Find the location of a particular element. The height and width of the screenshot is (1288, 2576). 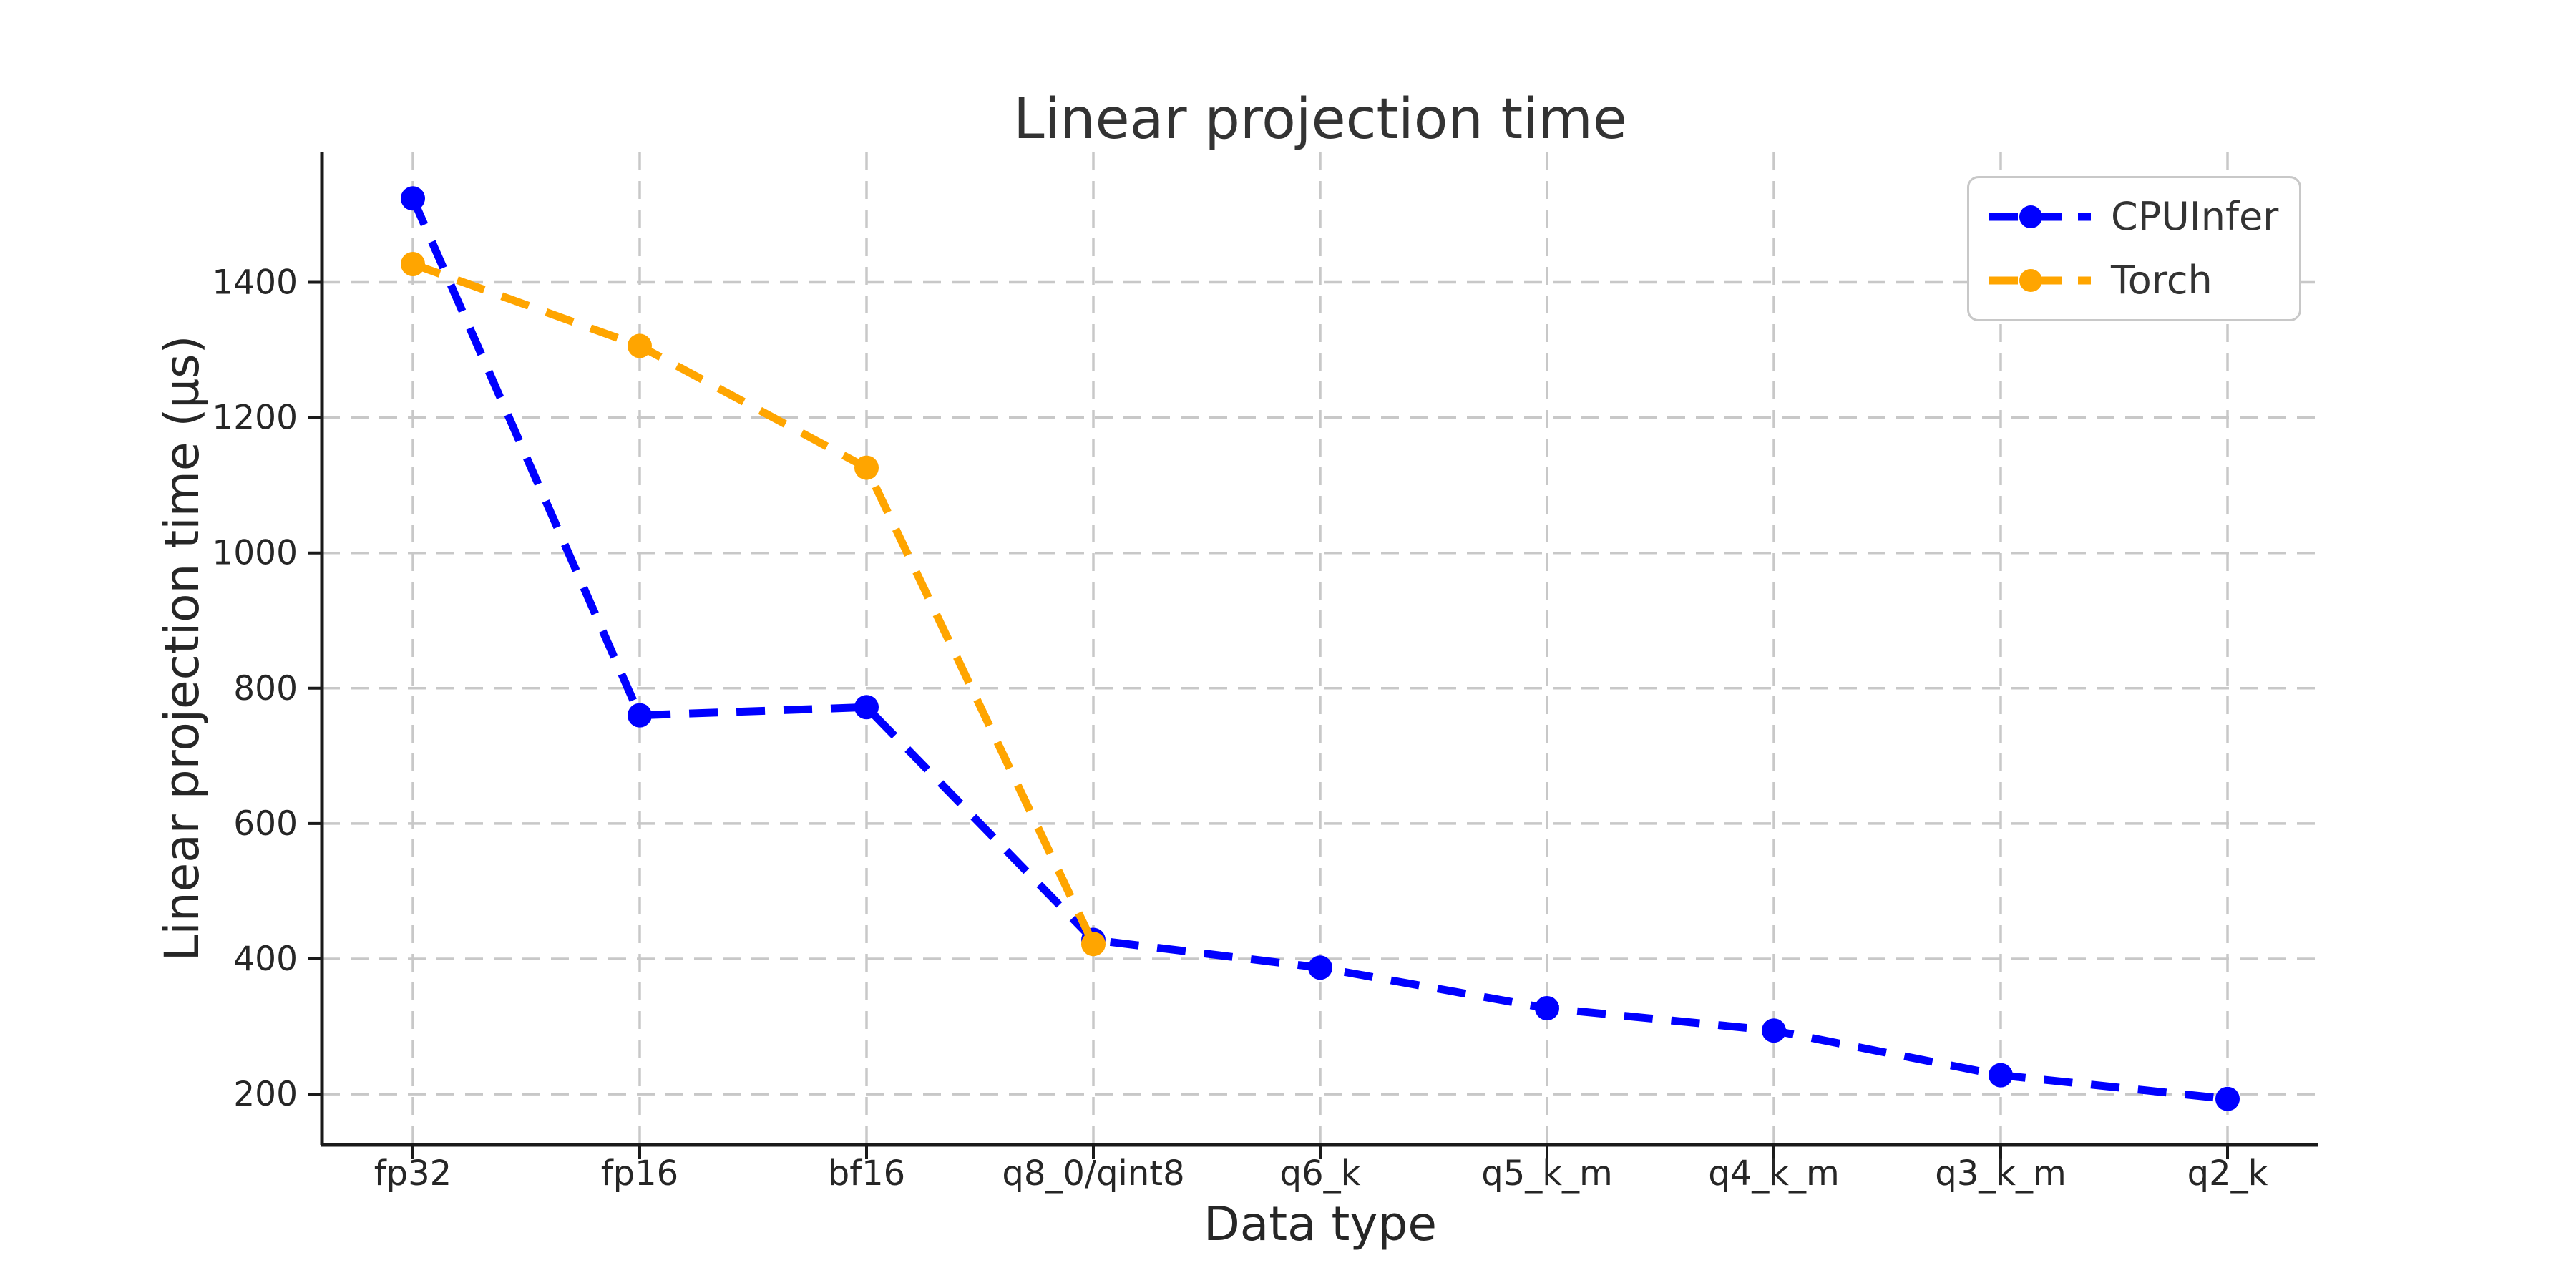

legend-label-torch: Torch is located at coordinates (2161, 280).